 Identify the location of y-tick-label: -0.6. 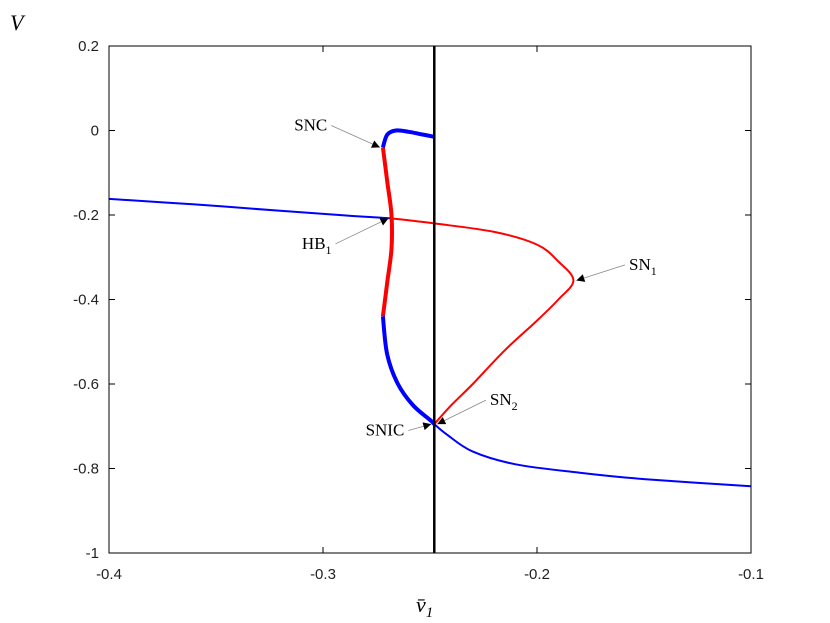
(86, 384).